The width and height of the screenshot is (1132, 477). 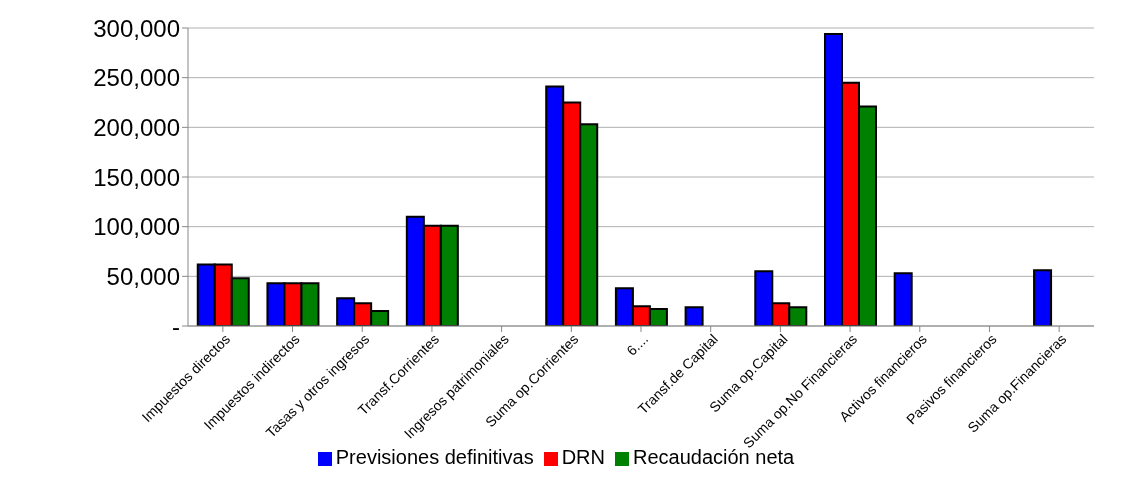 I want to click on y-tick-label: 250,000, so click(x=136, y=78).